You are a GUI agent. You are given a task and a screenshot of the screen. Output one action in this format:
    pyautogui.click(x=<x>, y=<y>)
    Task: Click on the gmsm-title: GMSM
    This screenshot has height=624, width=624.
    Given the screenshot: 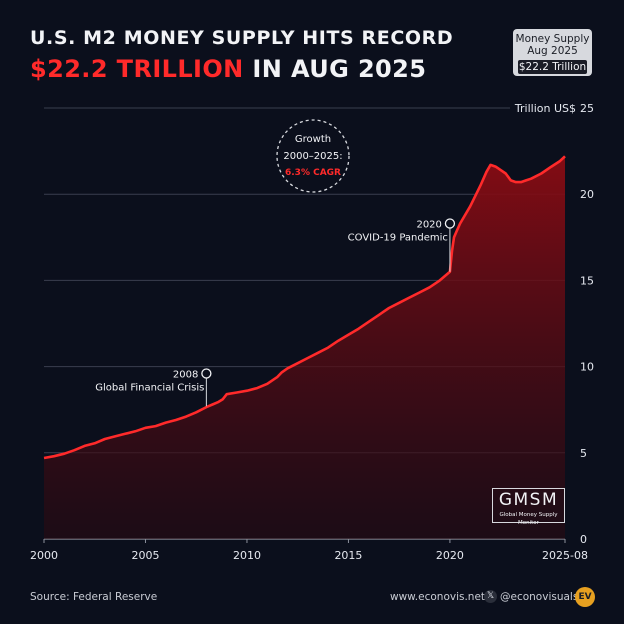 What is the action you would take?
    pyautogui.click(x=528, y=500)
    